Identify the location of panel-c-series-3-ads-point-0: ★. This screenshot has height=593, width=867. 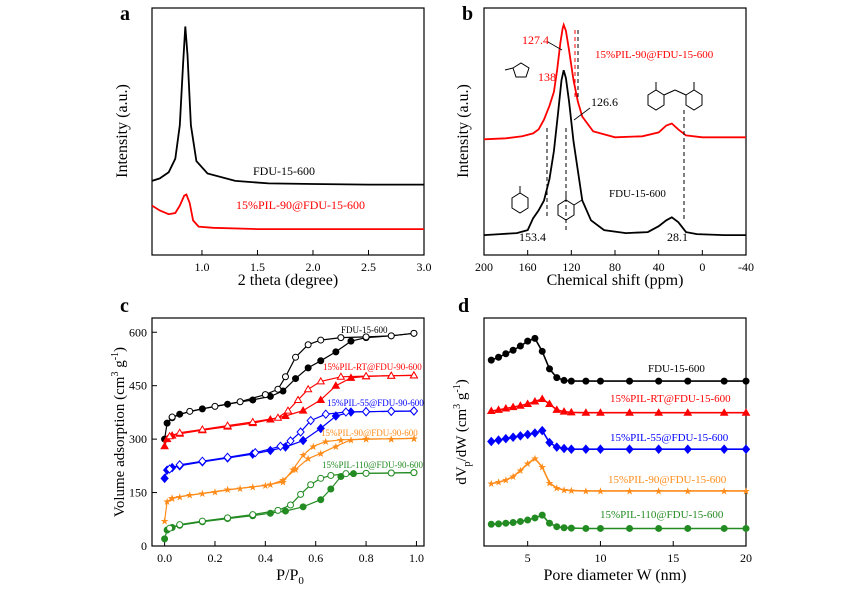
(164, 522).